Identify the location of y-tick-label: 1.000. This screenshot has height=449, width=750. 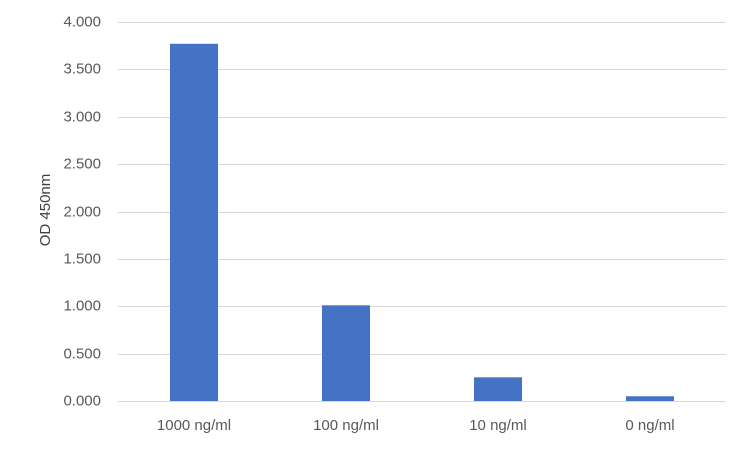
(82, 305).